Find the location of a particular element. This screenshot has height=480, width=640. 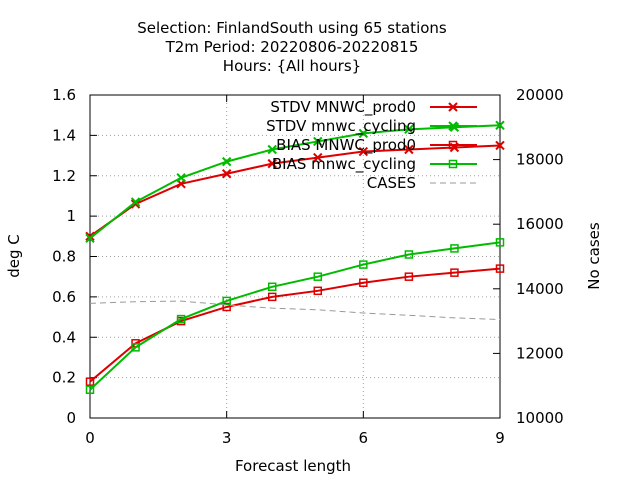

y-tick-label: 1.6 is located at coordinates (64, 95).